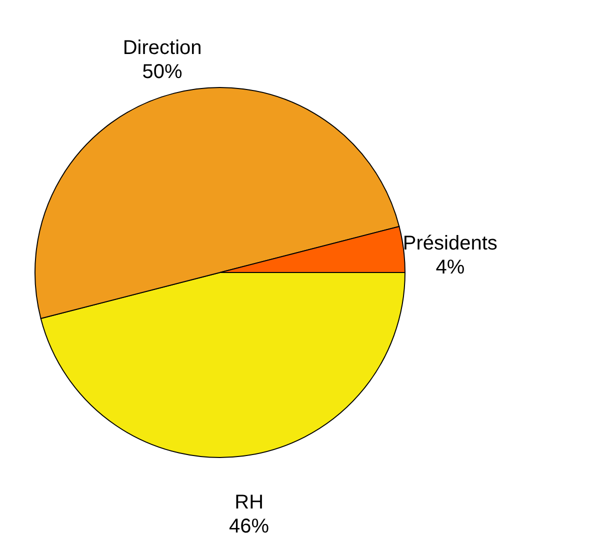 The image size is (599, 545). Describe the element at coordinates (450, 243) in the screenshot. I see `slice-label: Présidents` at that location.